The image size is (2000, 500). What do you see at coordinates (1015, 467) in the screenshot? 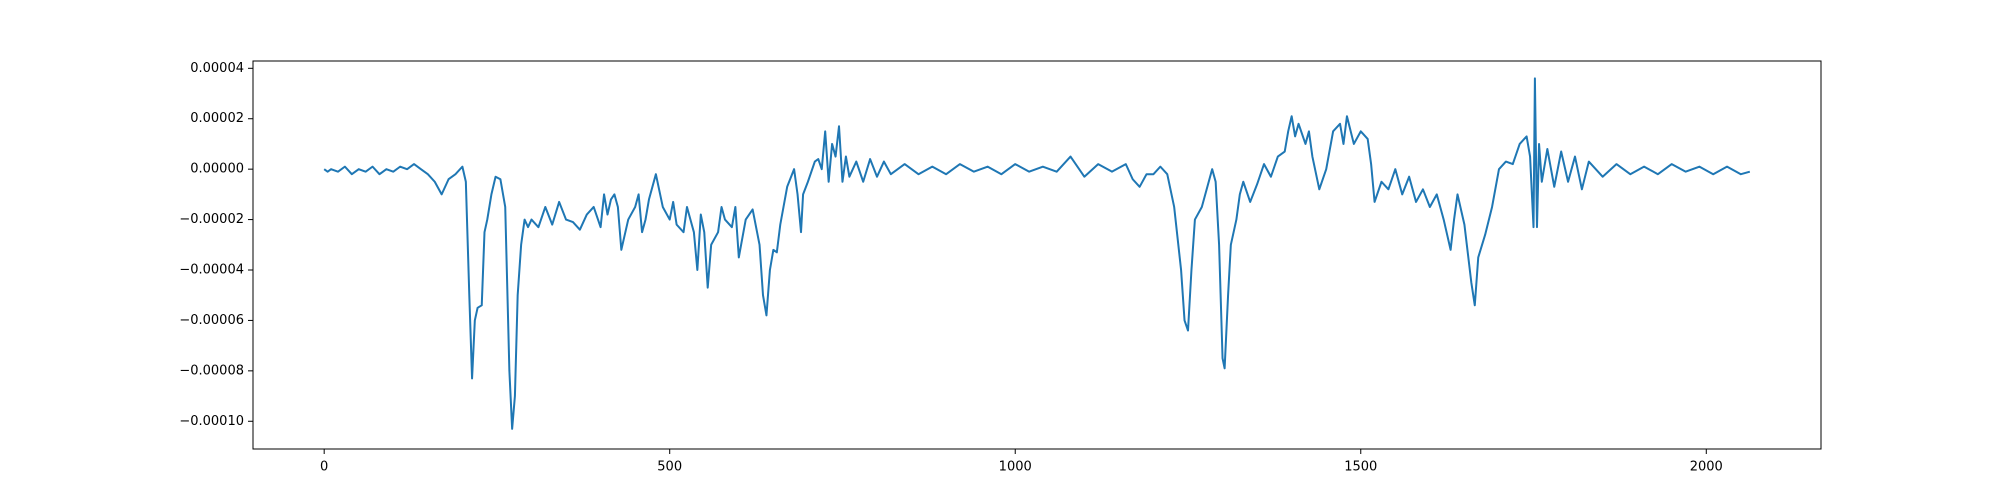
I see `x-tick-label: 1000` at bounding box center [1015, 467].